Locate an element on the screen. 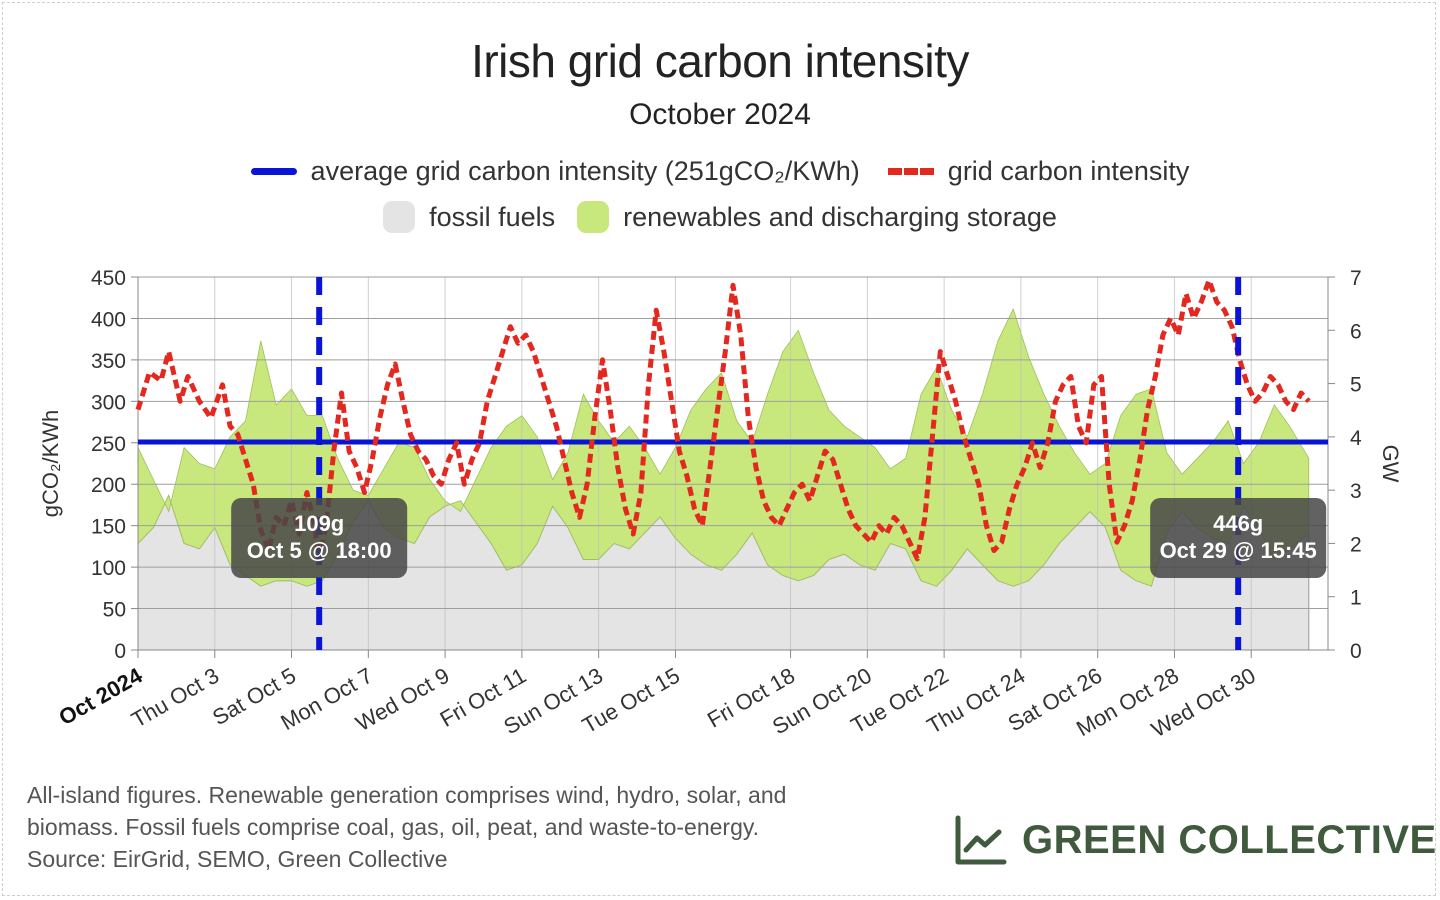 Image resolution: width=1440 pixels, height=900 pixels. y-right-tick-label-0: 7 is located at coordinates (1356, 278).